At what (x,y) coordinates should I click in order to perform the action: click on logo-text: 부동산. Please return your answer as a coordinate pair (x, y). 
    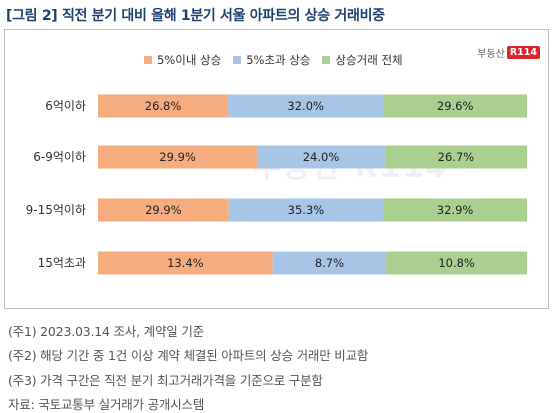
    Looking at the image, I should click on (491, 54).